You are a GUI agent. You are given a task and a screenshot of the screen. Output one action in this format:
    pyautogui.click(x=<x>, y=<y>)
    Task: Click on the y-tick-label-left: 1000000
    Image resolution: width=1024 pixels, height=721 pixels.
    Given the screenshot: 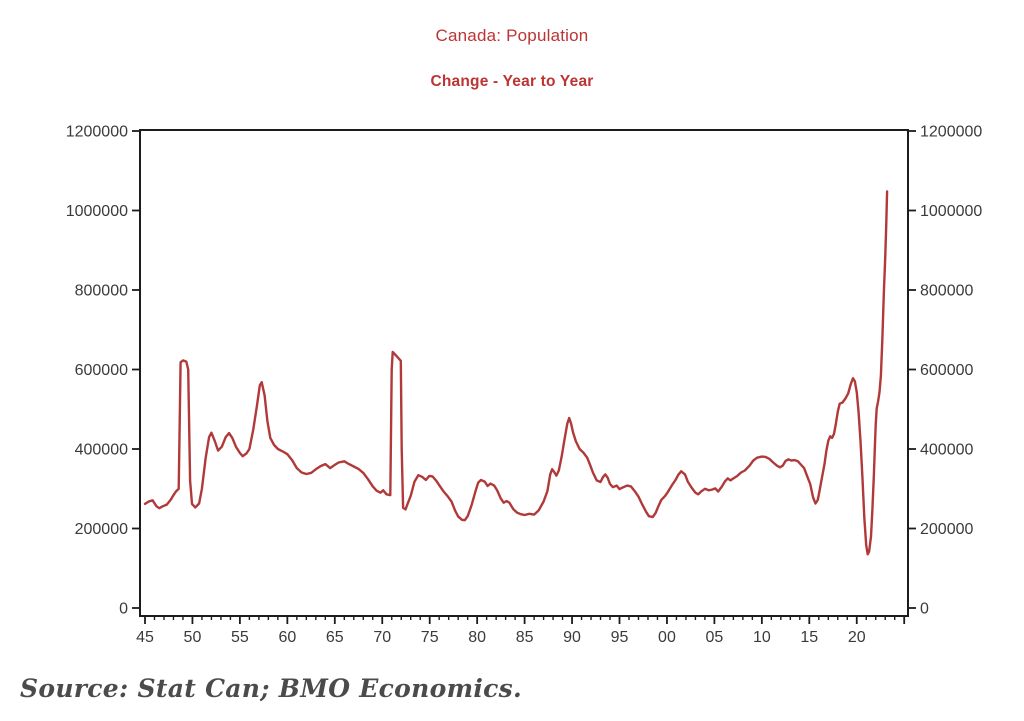 What is the action you would take?
    pyautogui.click(x=97, y=211)
    